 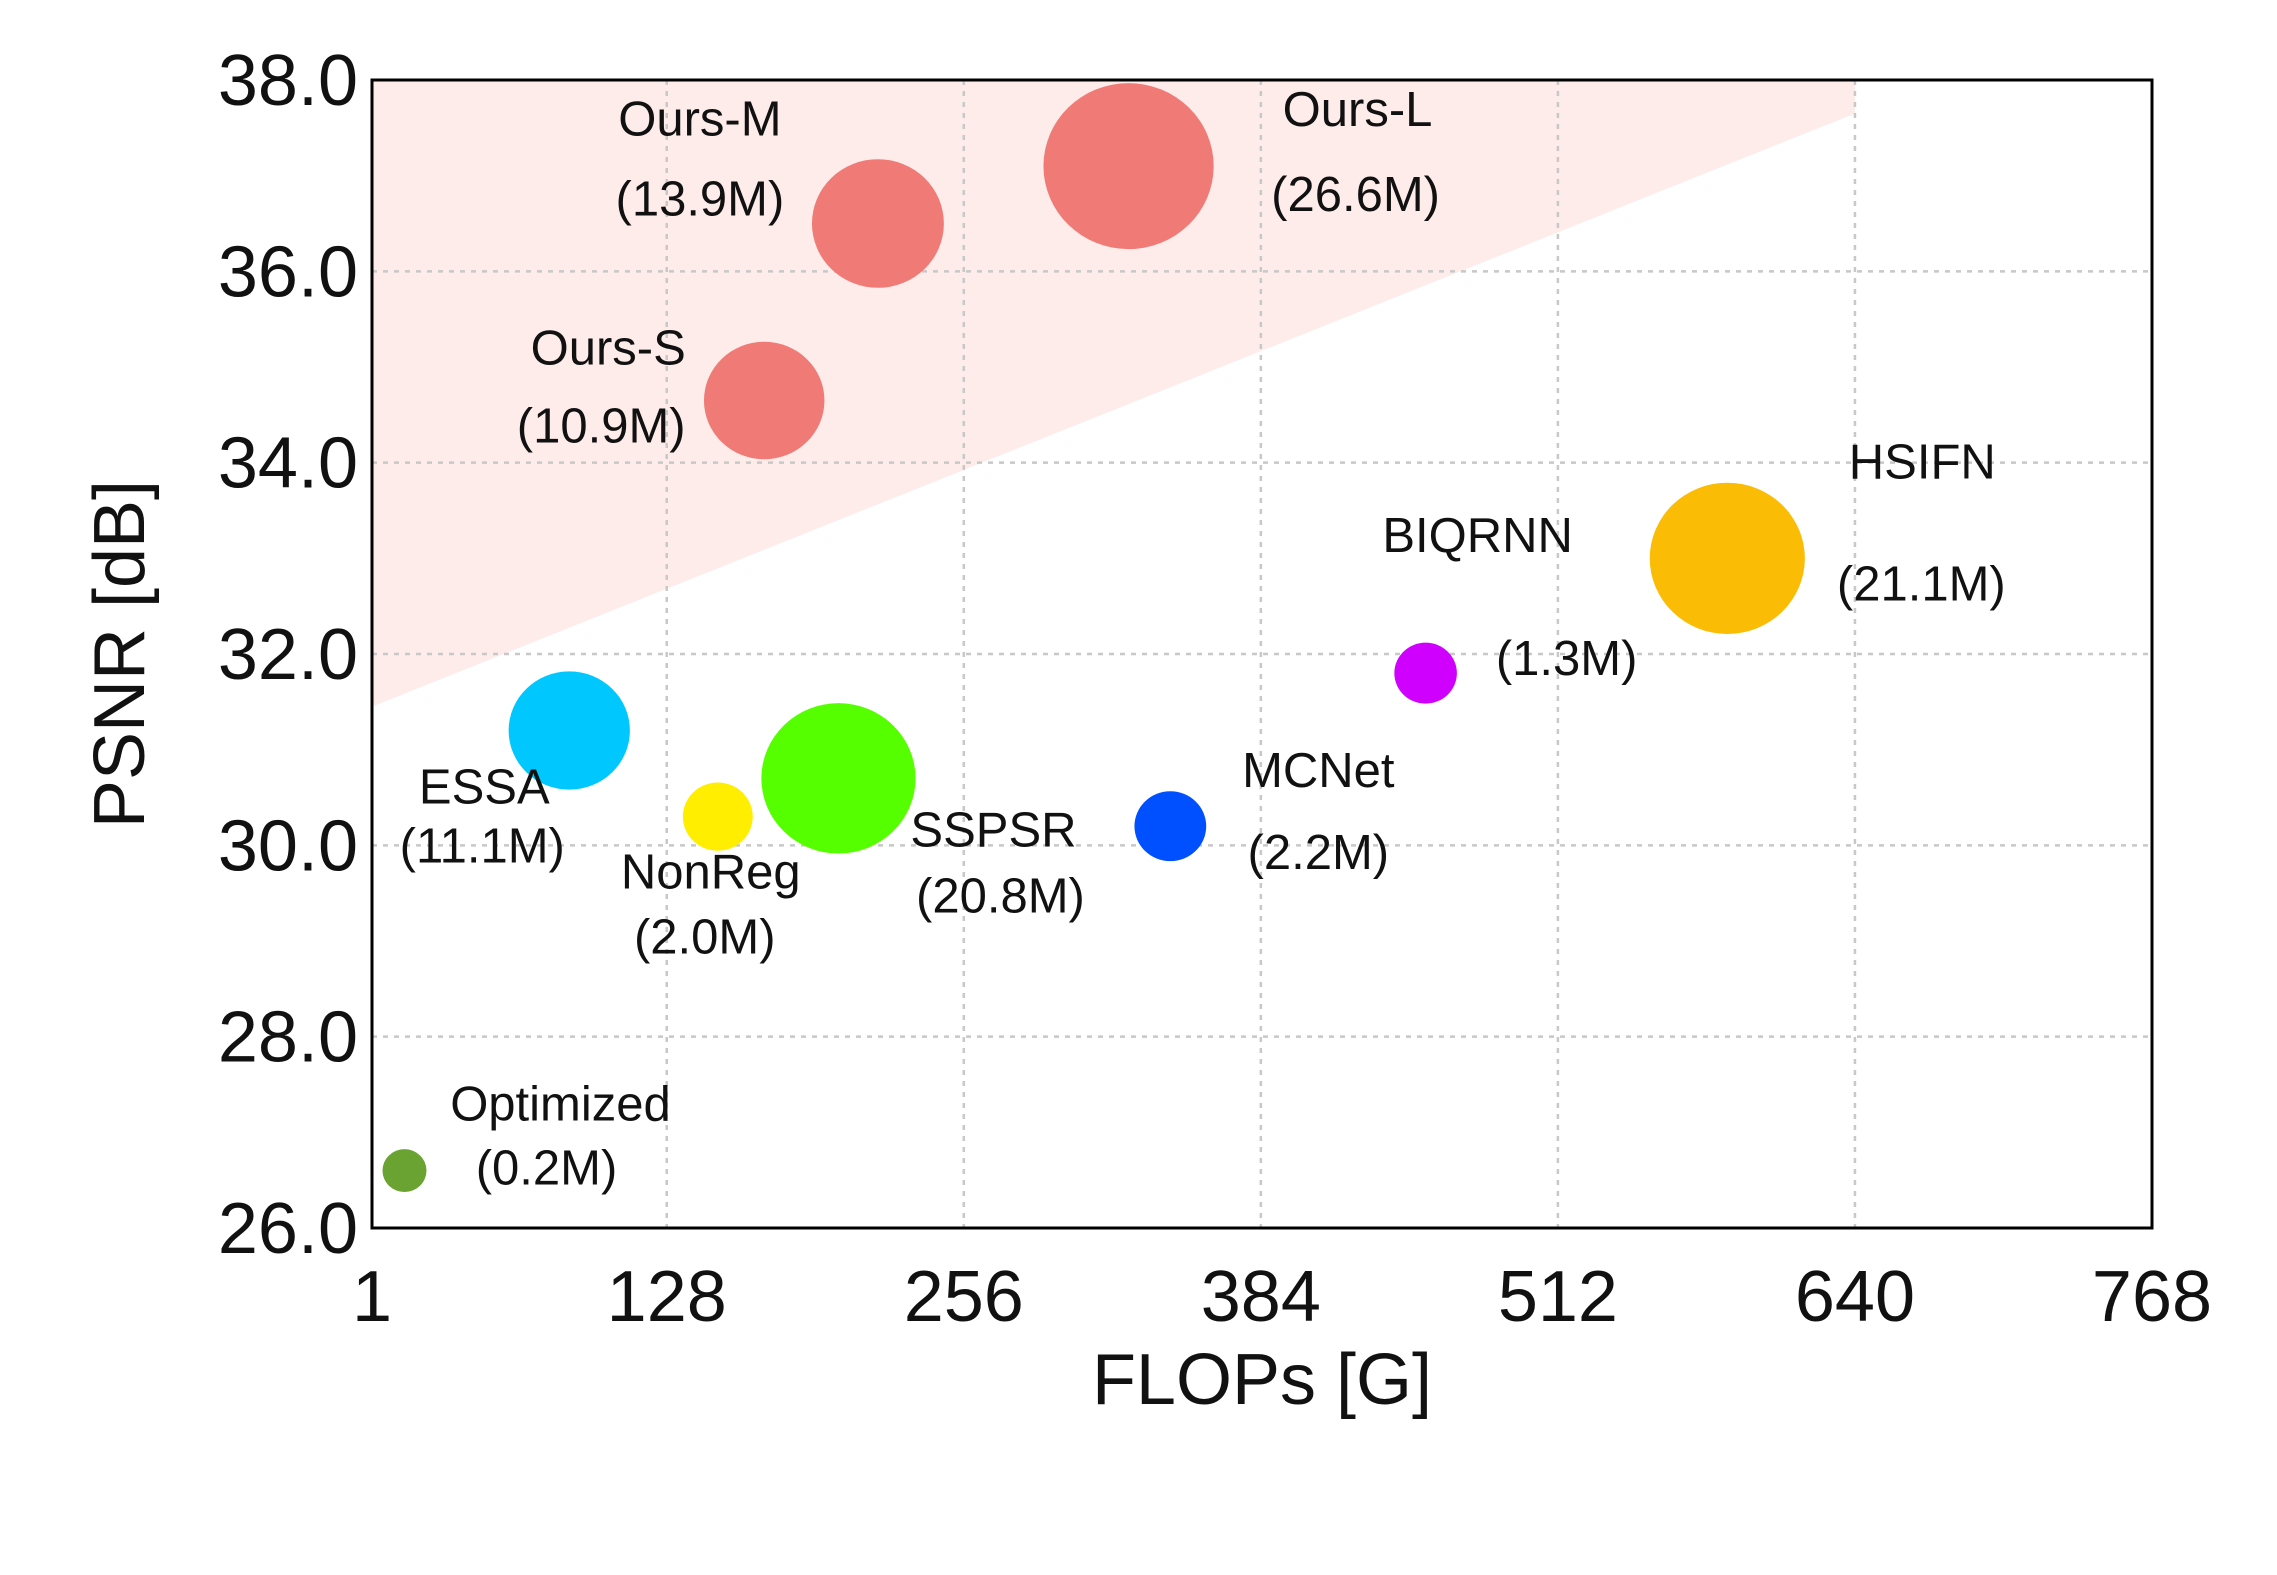 What do you see at coordinates (560, 1105) in the screenshot?
I see `point-name-label: Optimized` at bounding box center [560, 1105].